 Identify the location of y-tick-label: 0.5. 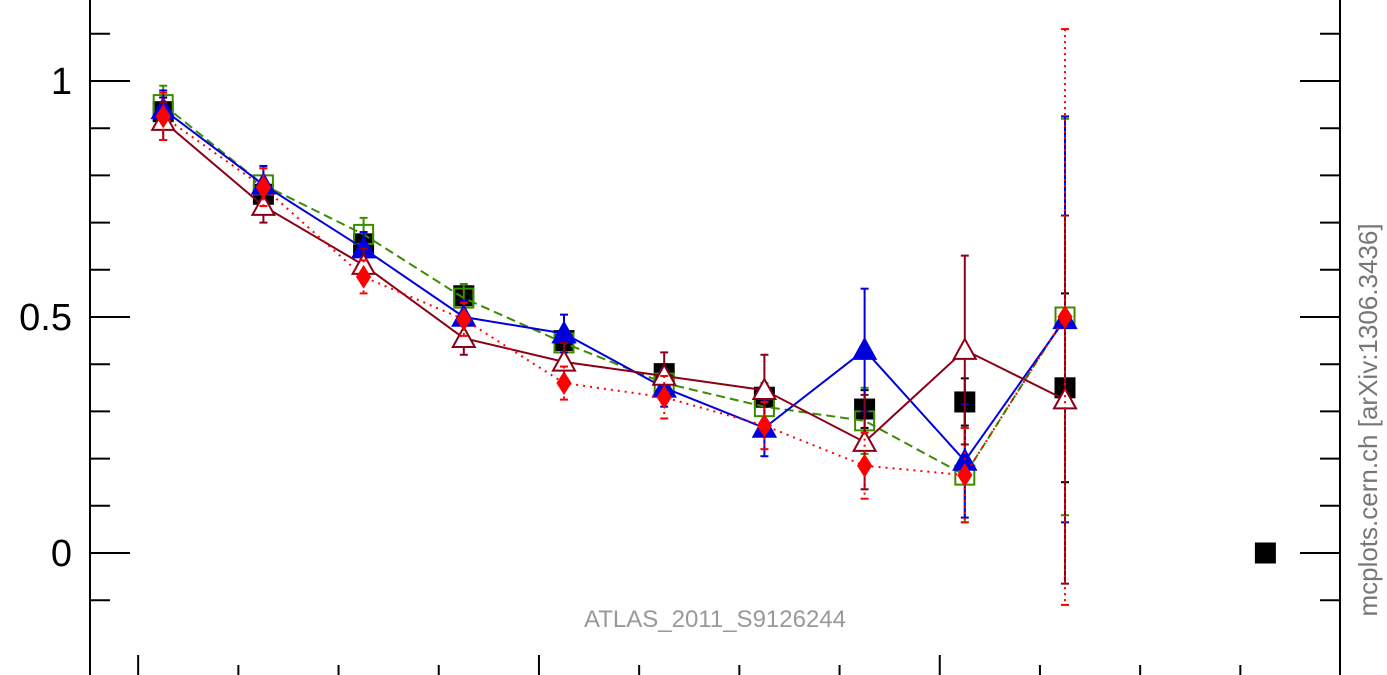
(45, 318).